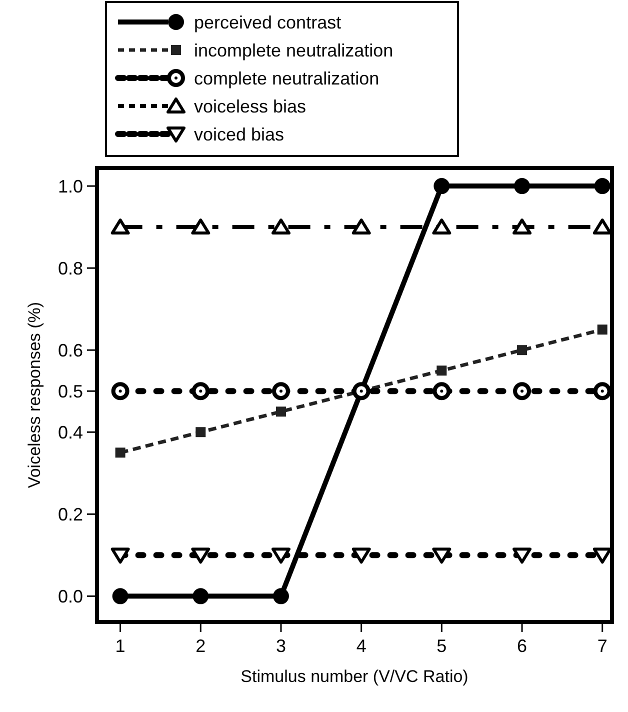  Describe the element at coordinates (34, 395) in the screenshot. I see `y-axis-title: Voiceless responses (%)` at that location.